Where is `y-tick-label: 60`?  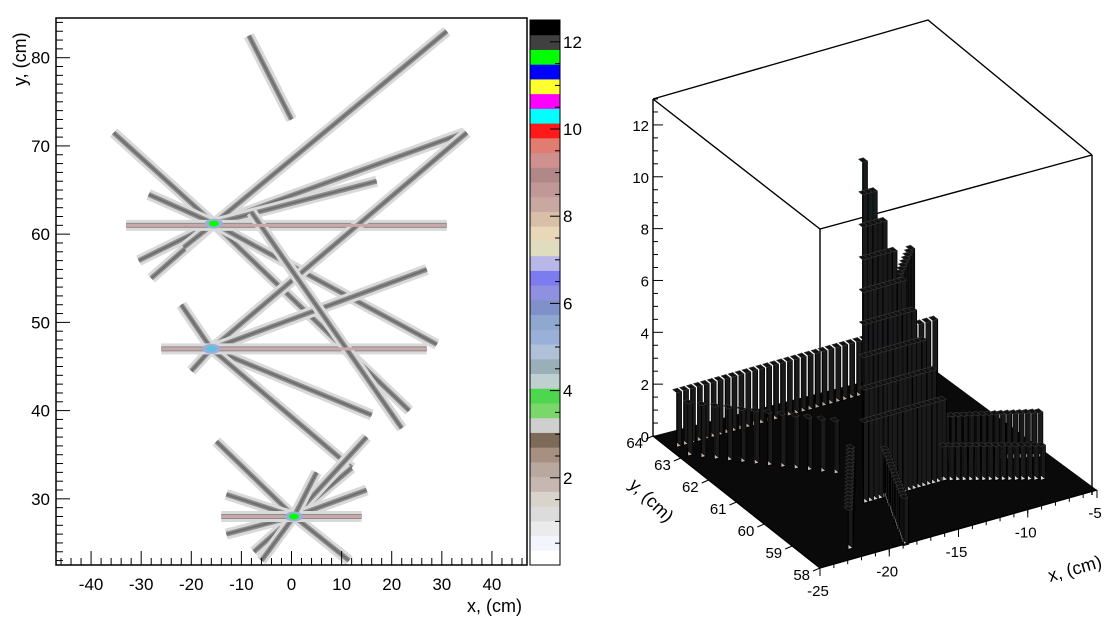 y-tick-label: 60 is located at coordinates (40, 234).